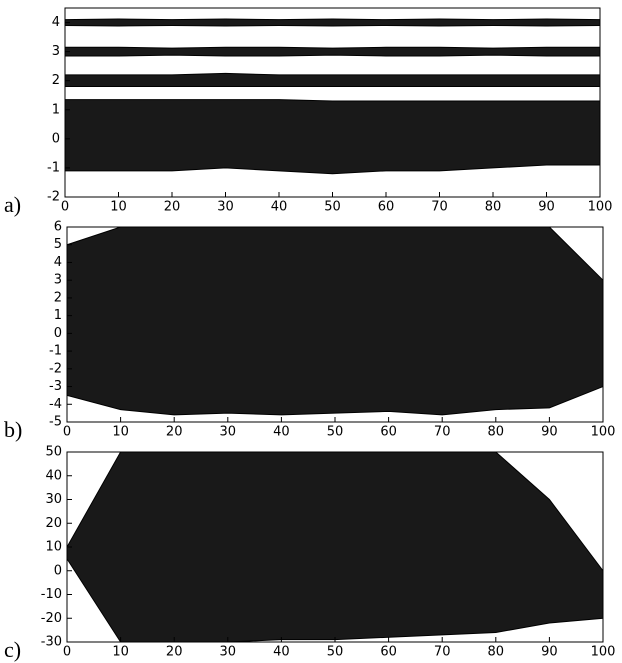 The image size is (622, 663). Describe the element at coordinates (55, 404) in the screenshot. I see `y-tick-label: -4` at that location.